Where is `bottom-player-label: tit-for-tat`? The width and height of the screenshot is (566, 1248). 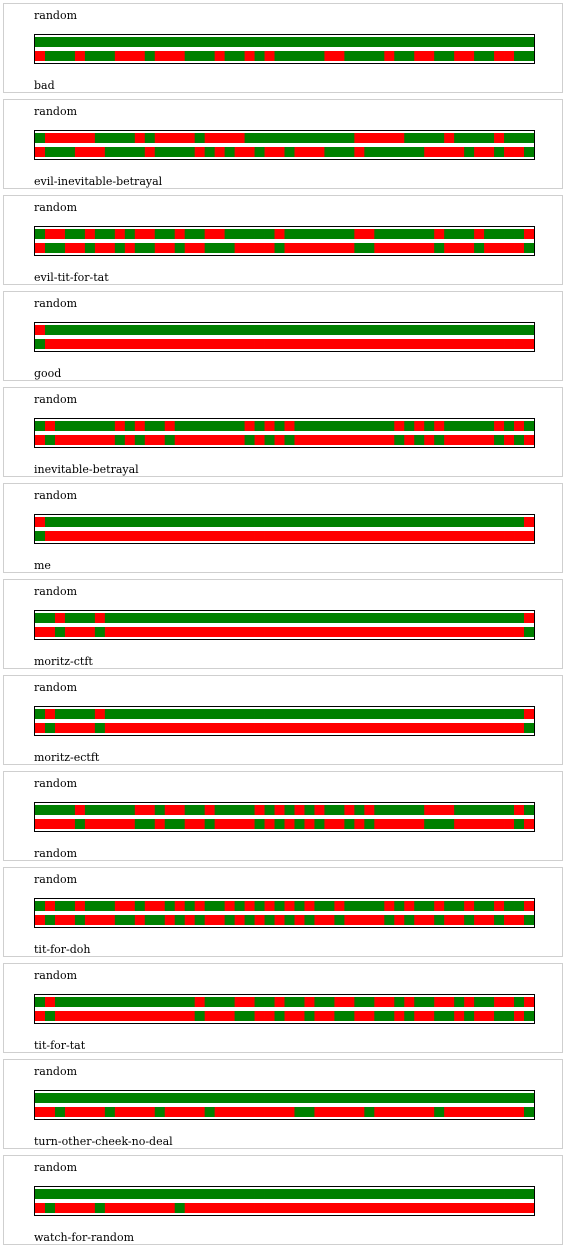 bottom-player-label: tit-for-tat is located at coordinates (60, 1045).